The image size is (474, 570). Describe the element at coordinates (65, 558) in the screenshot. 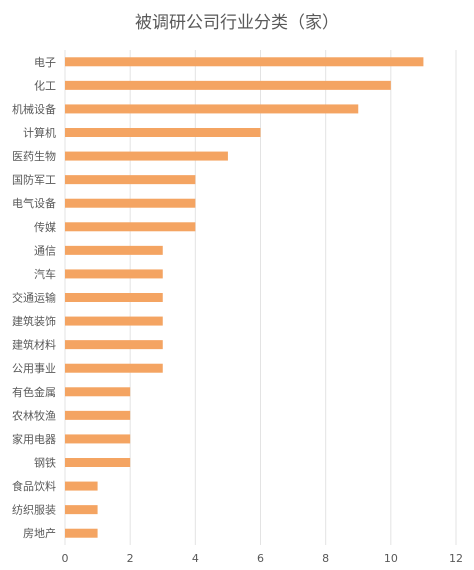

I see `x-tick-label-0: 0` at that location.